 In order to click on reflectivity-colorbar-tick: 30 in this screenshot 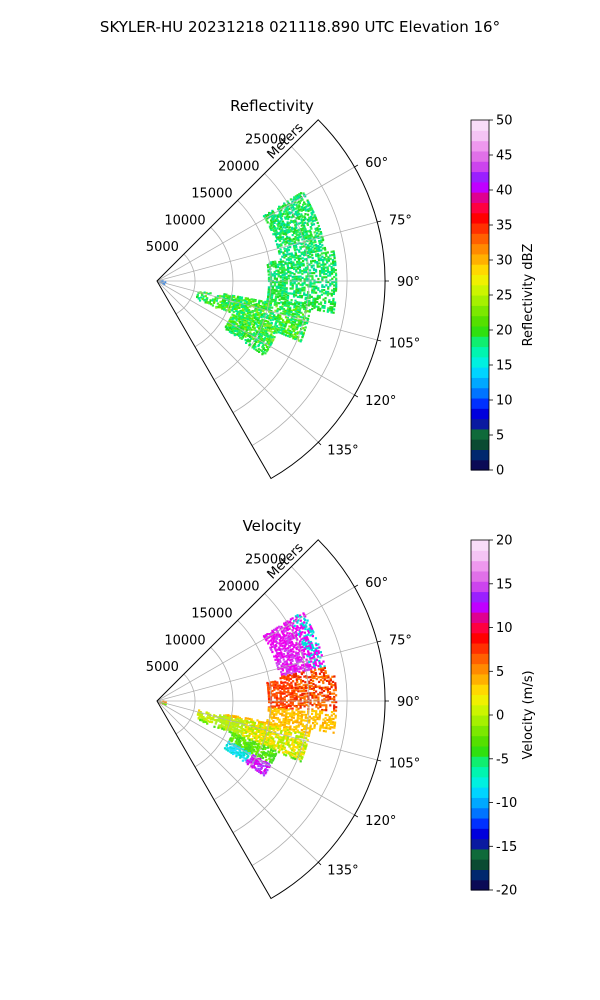, I will do `click(504, 261)`.